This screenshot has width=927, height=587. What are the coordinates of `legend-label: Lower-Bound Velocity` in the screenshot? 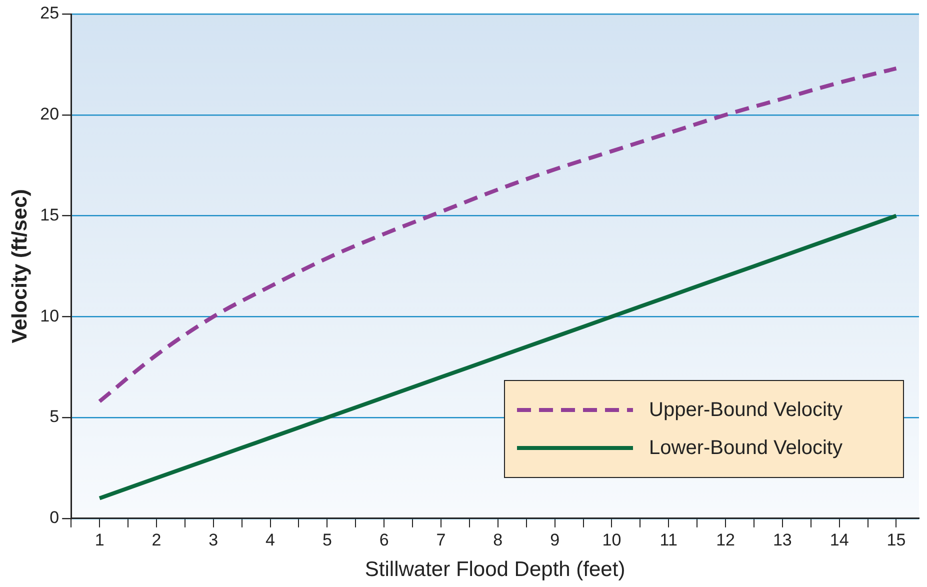 It's located at (745, 448).